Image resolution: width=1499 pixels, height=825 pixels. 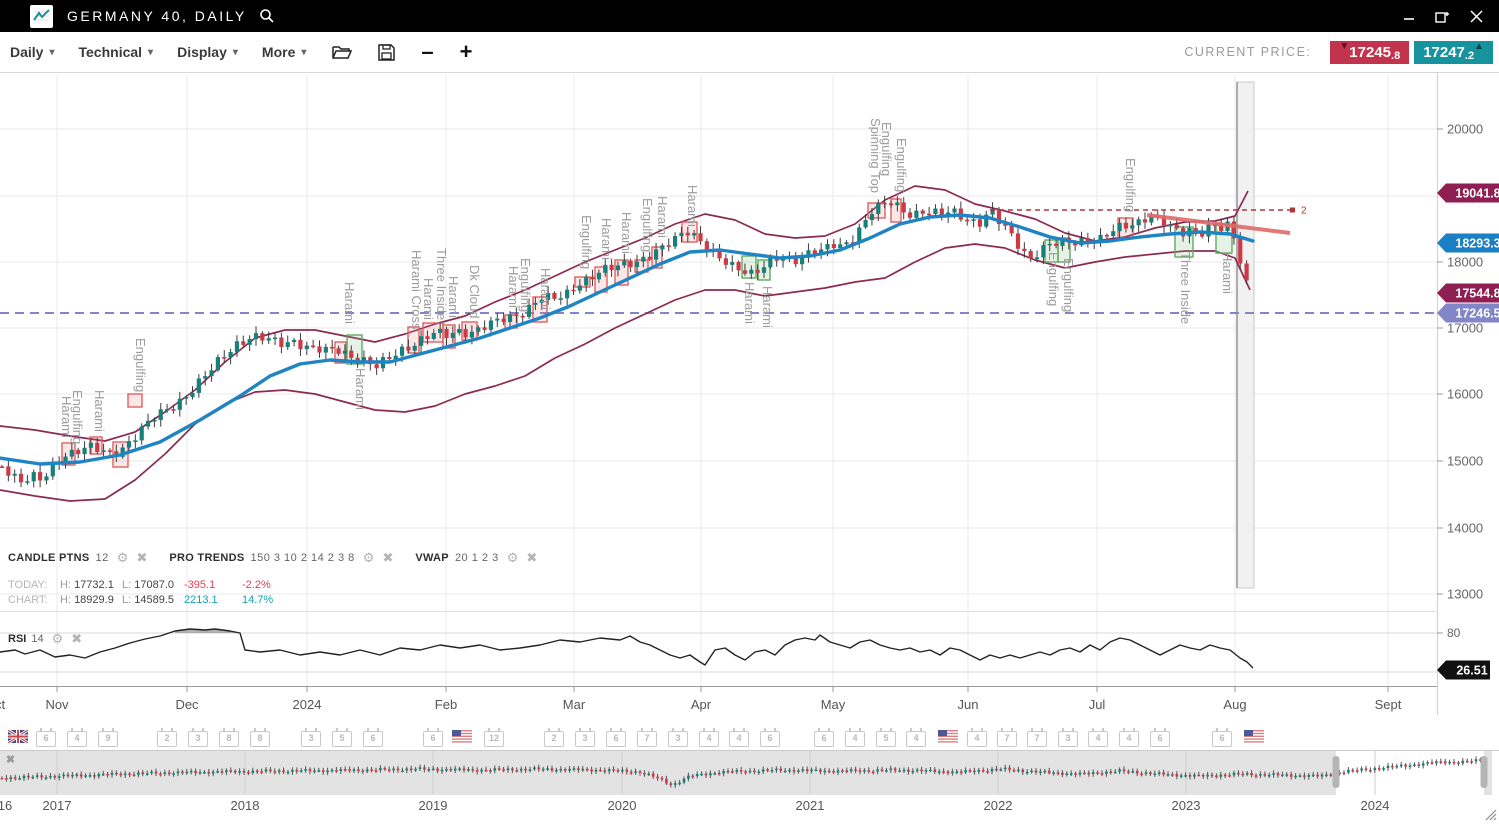 I want to click on year-label: 2024, so click(x=1375, y=805).